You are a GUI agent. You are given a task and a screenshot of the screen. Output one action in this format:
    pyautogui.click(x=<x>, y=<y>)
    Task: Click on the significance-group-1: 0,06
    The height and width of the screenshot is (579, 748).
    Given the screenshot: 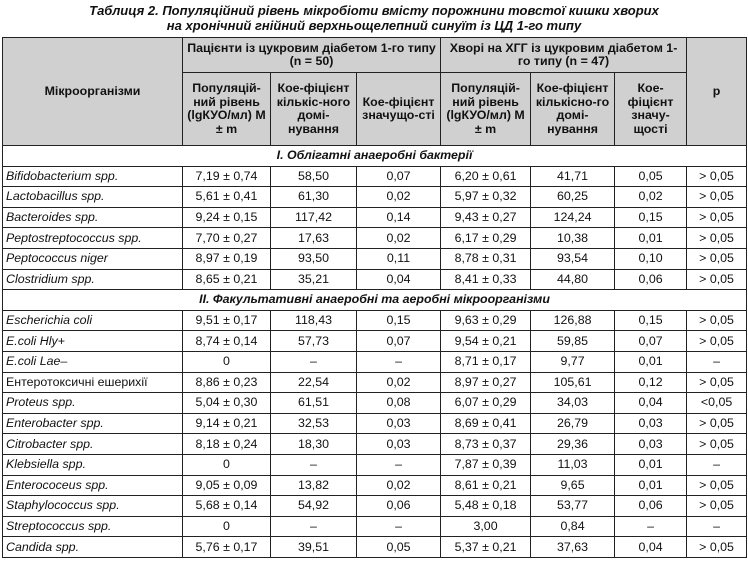 What is the action you would take?
    pyautogui.click(x=398, y=506)
    